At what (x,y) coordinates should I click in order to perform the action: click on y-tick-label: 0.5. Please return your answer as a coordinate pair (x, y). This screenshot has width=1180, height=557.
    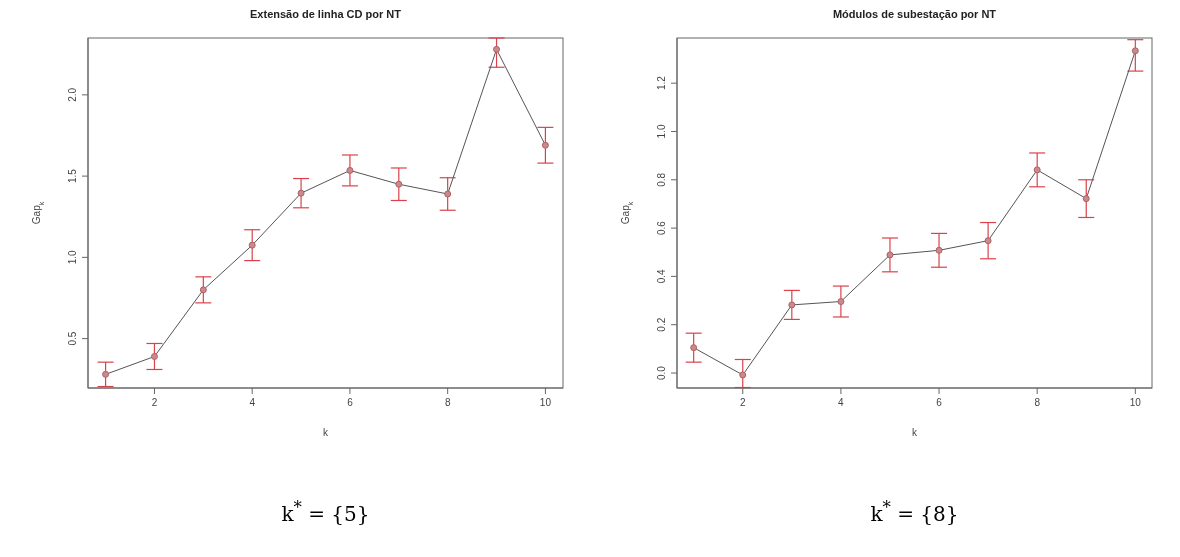
    Looking at the image, I should click on (72, 338).